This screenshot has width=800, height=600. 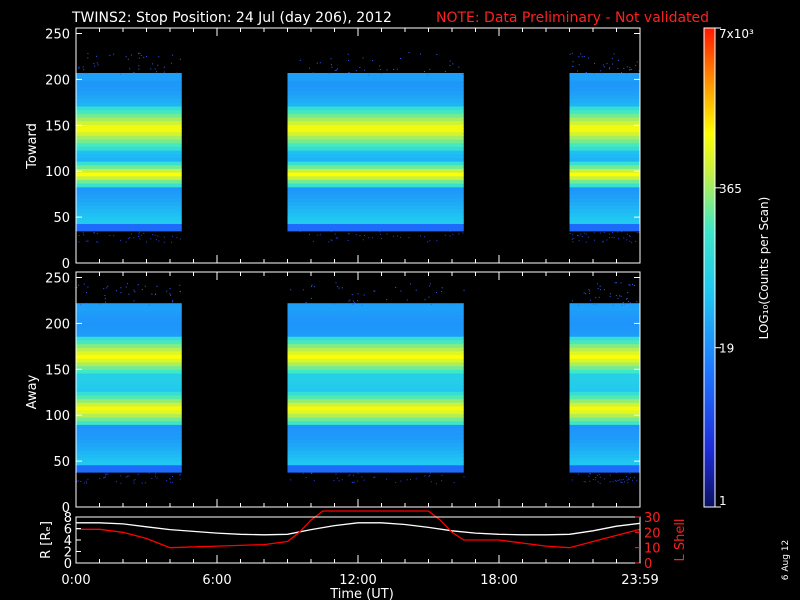 I want to click on y-tick-label-right: 10, so click(x=652, y=549).